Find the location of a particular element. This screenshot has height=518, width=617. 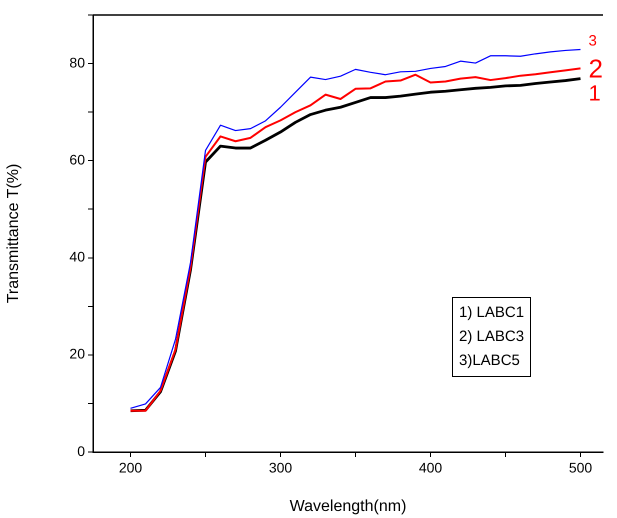

y-axis-title: Transmittance T(%) is located at coordinates (13, 234).